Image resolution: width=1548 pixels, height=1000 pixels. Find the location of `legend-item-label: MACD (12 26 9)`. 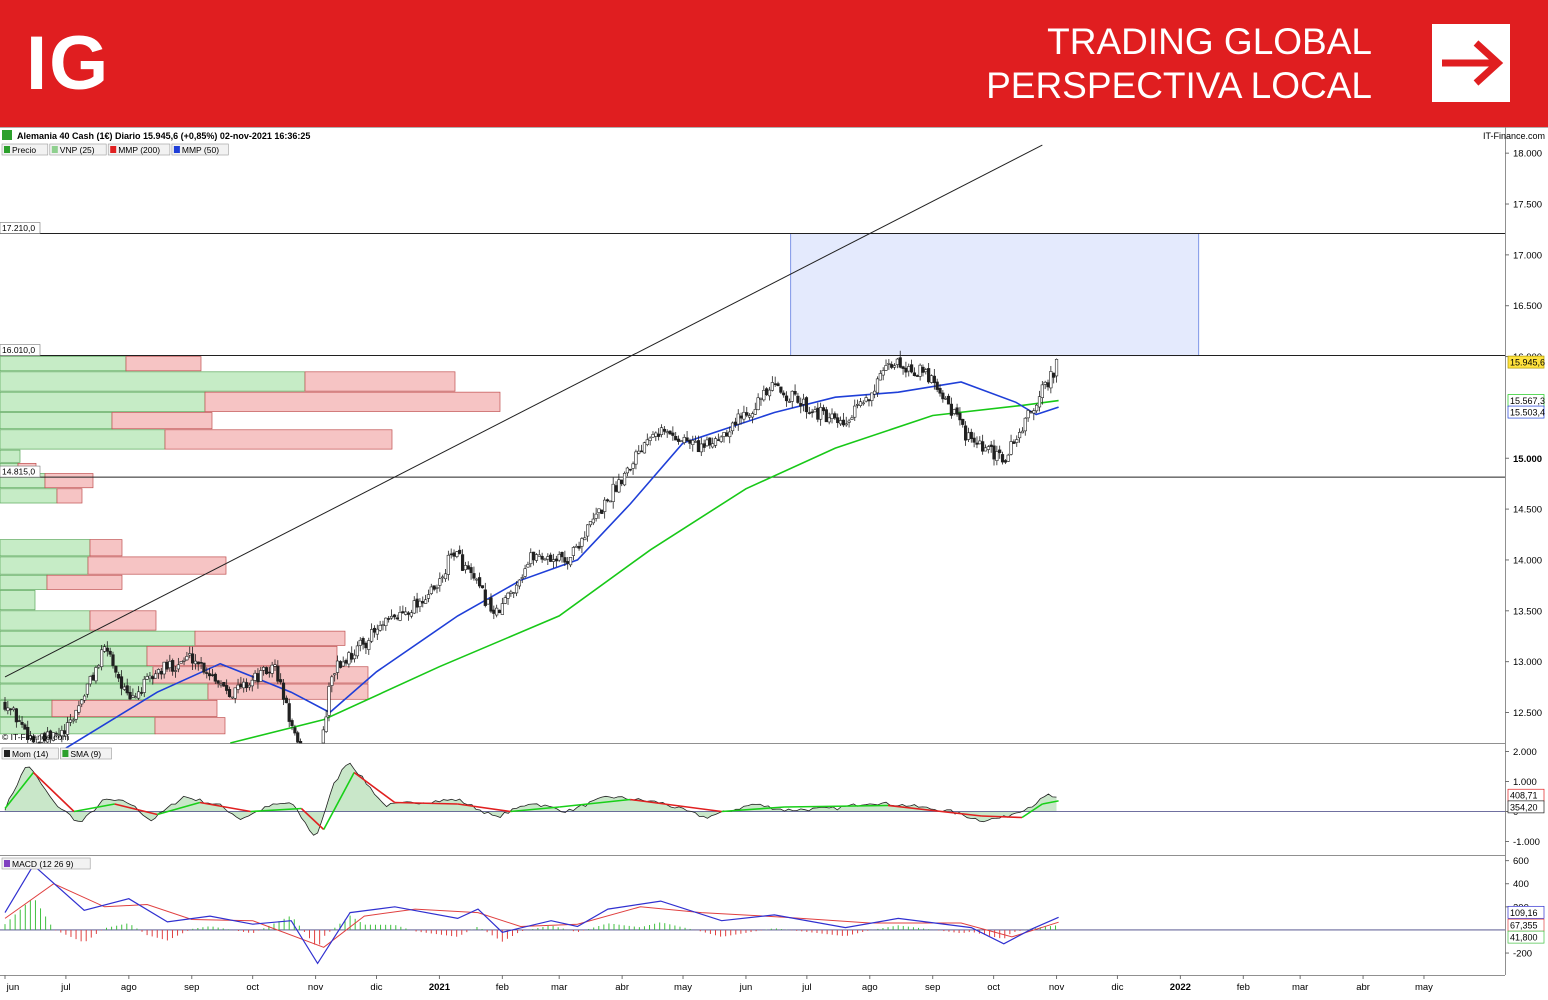

legend-item-label: MACD (12 26 9) is located at coordinates (43, 864).